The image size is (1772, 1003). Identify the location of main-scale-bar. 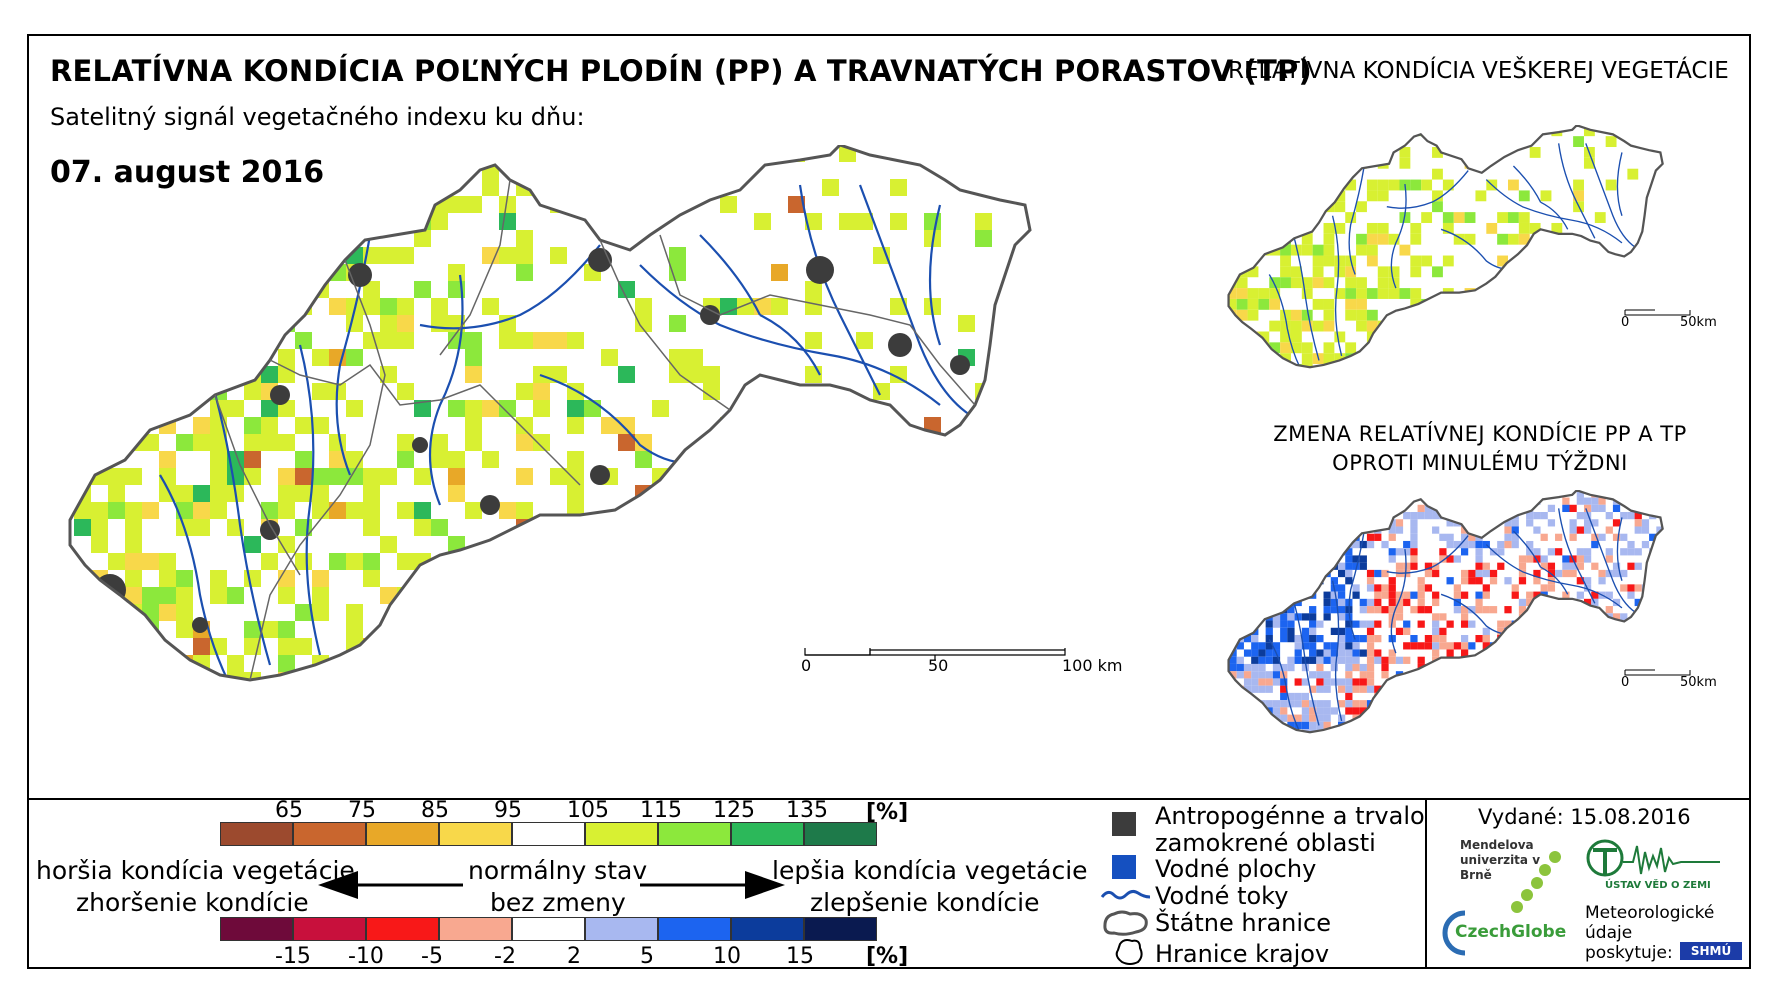
(935, 654).